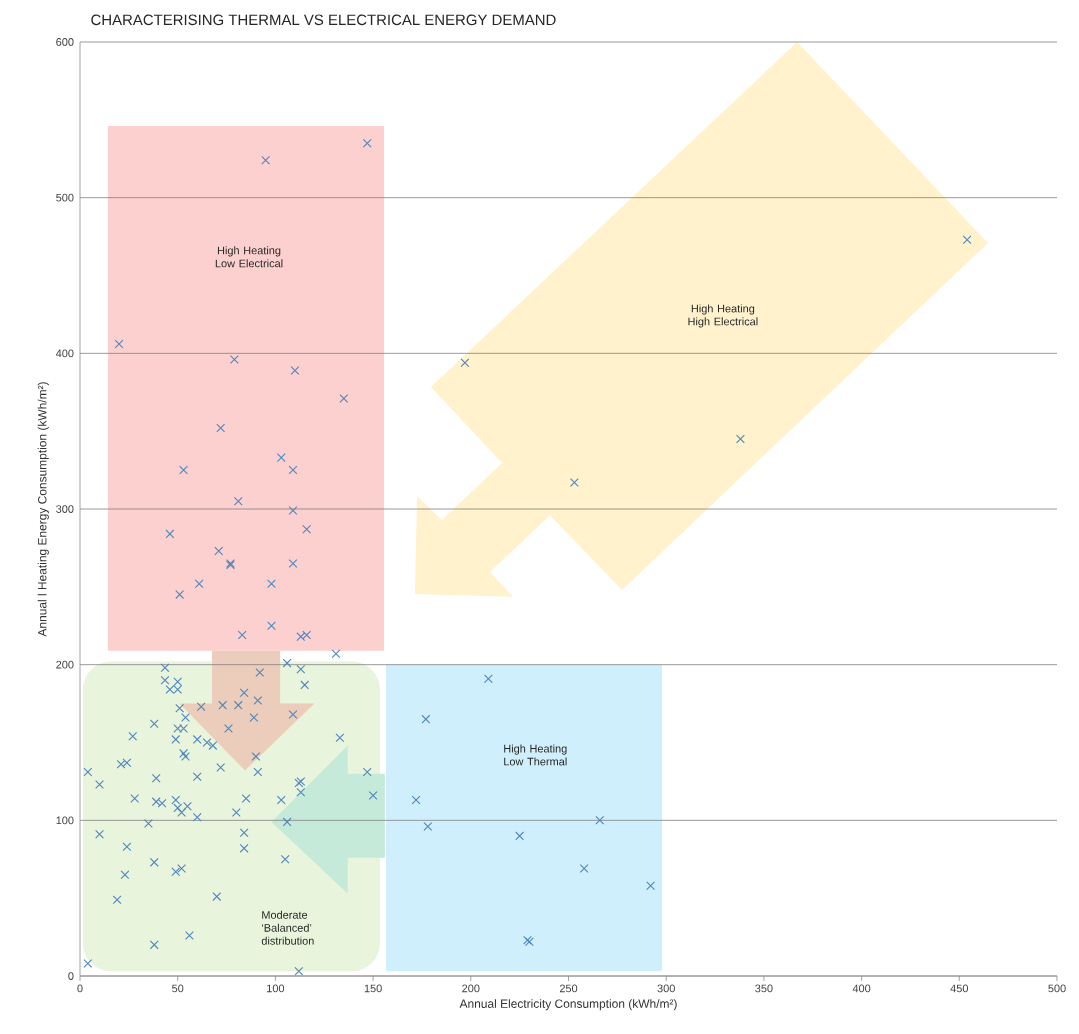 The width and height of the screenshot is (1079, 1034). What do you see at coordinates (43, 509) in the screenshot?
I see `y-axis-title: Annual l Heating Energy Consumption (kWh/m²)` at bounding box center [43, 509].